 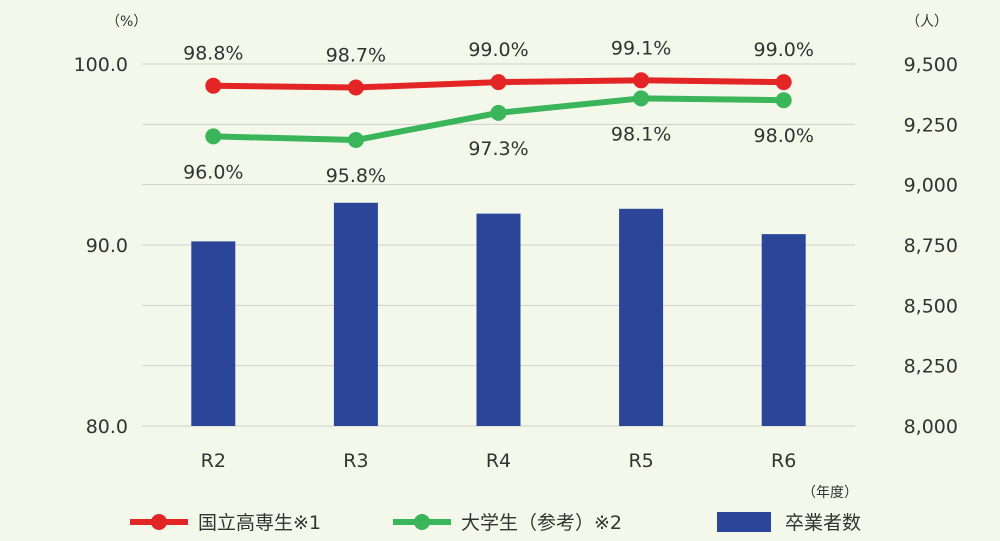 I want to click on category-label: R5, so click(x=640, y=461).